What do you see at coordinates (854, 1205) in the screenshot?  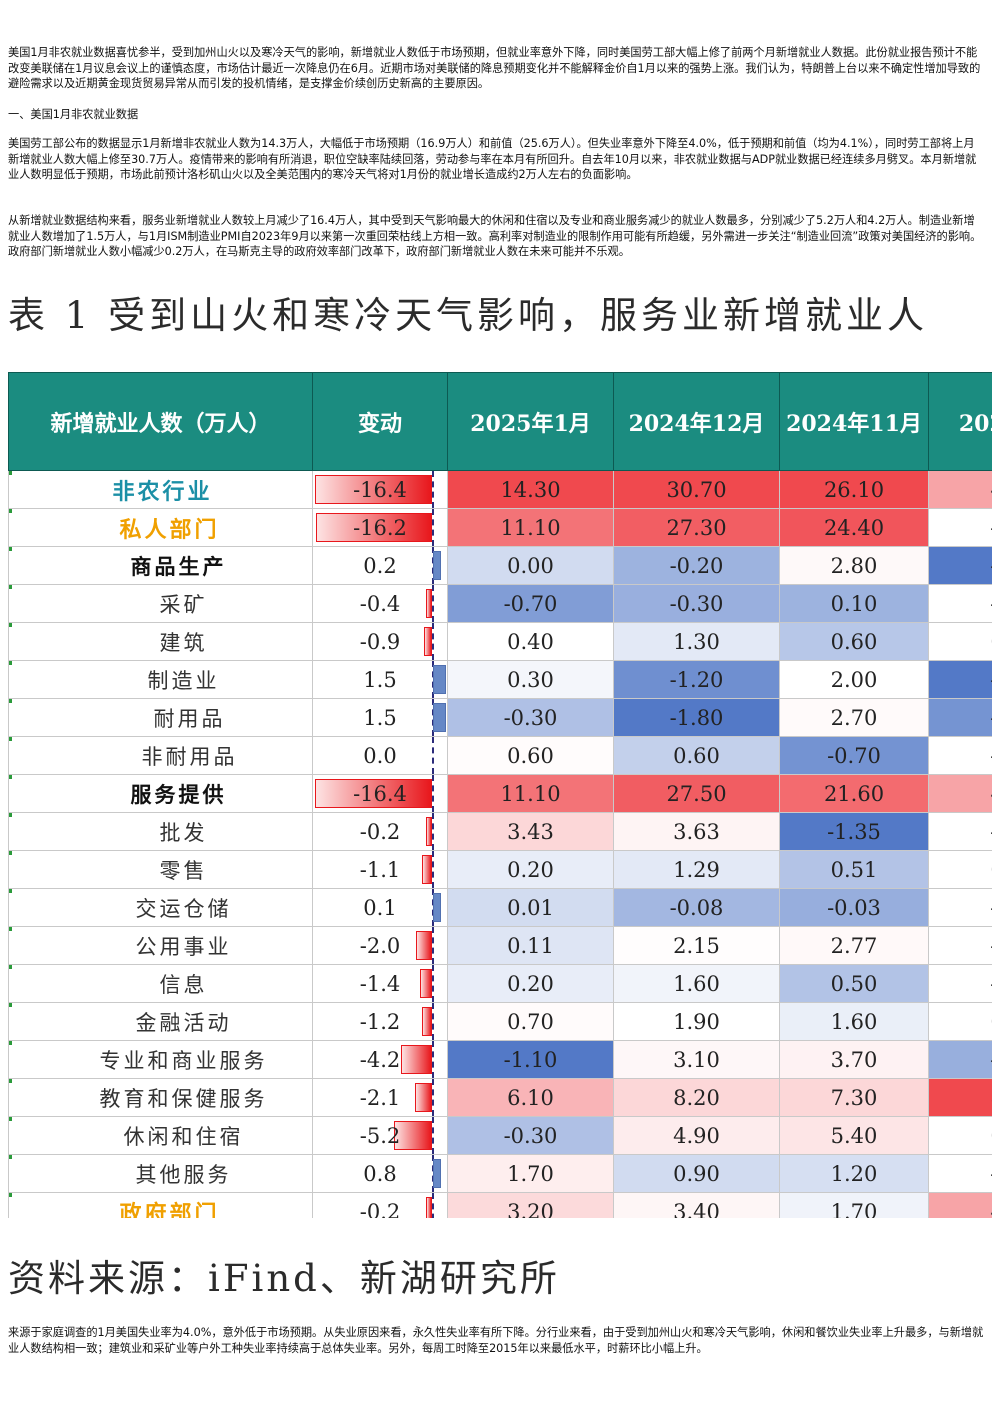 I see `value-cell: 1.70` at bounding box center [854, 1205].